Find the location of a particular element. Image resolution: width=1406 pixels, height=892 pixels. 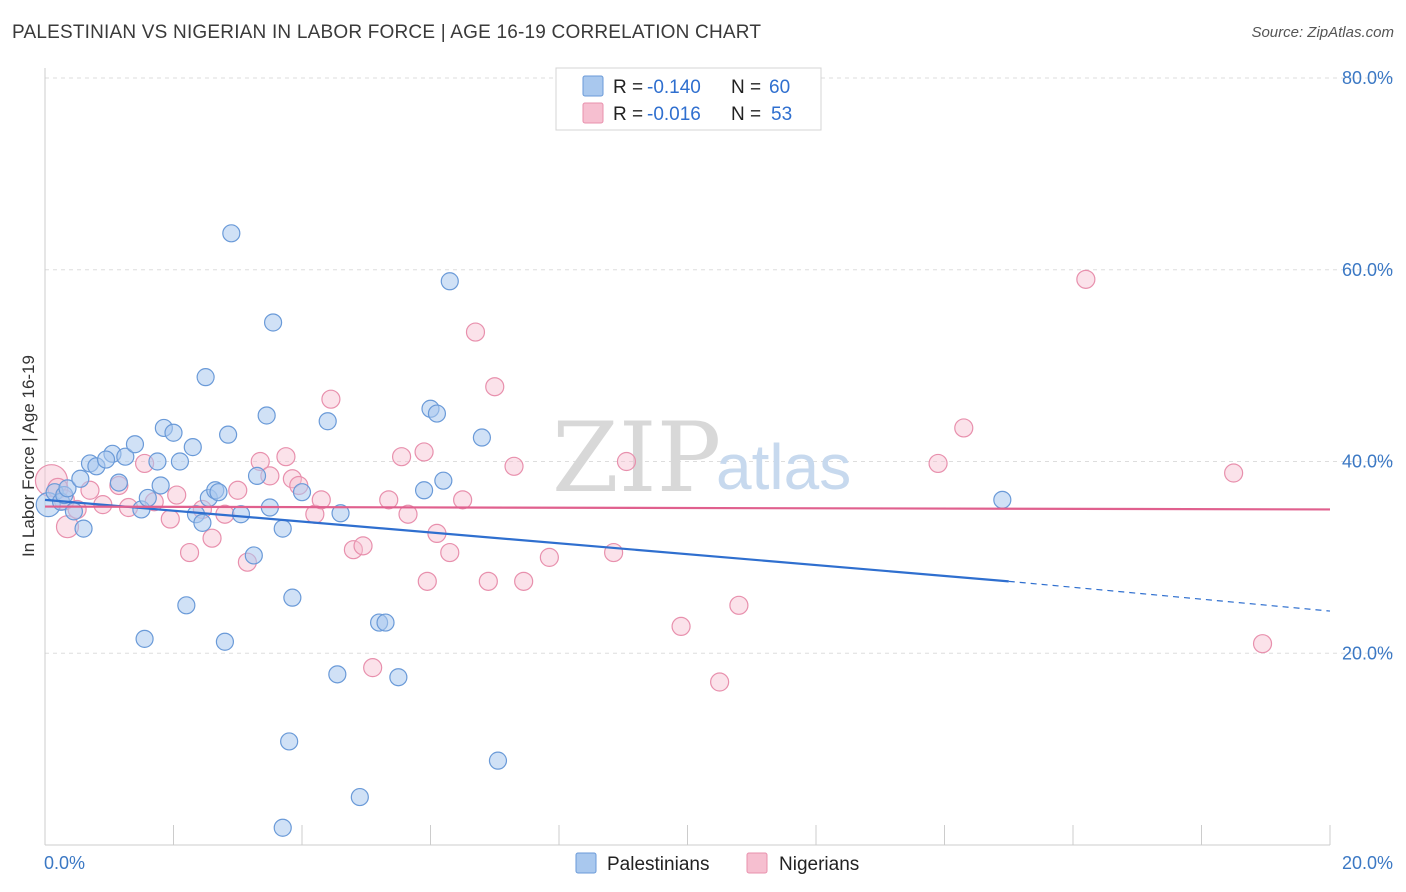

trend-lines is located at coordinates (687, 555).